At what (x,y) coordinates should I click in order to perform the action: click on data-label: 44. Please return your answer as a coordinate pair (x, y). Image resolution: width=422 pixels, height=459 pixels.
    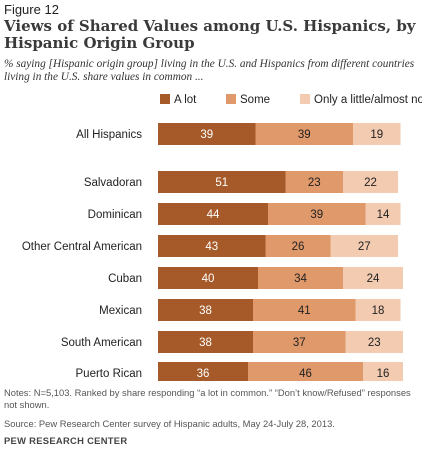
    Looking at the image, I should click on (213, 215).